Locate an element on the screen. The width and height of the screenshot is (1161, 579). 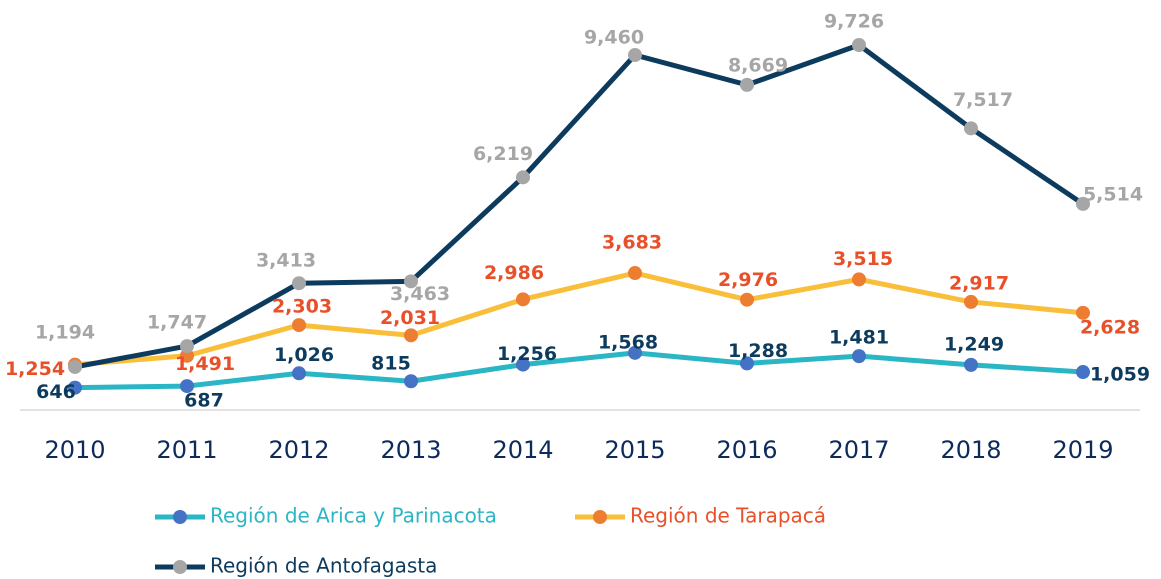
data-label: 1,288 is located at coordinates (758, 351).